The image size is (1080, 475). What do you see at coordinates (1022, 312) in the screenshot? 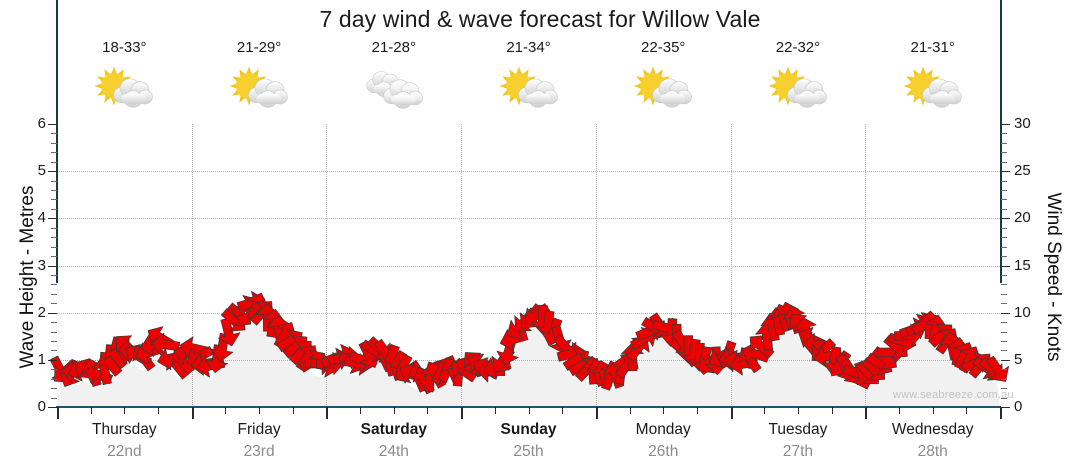
I see `right-axis-tick-label: 10` at bounding box center [1022, 312].